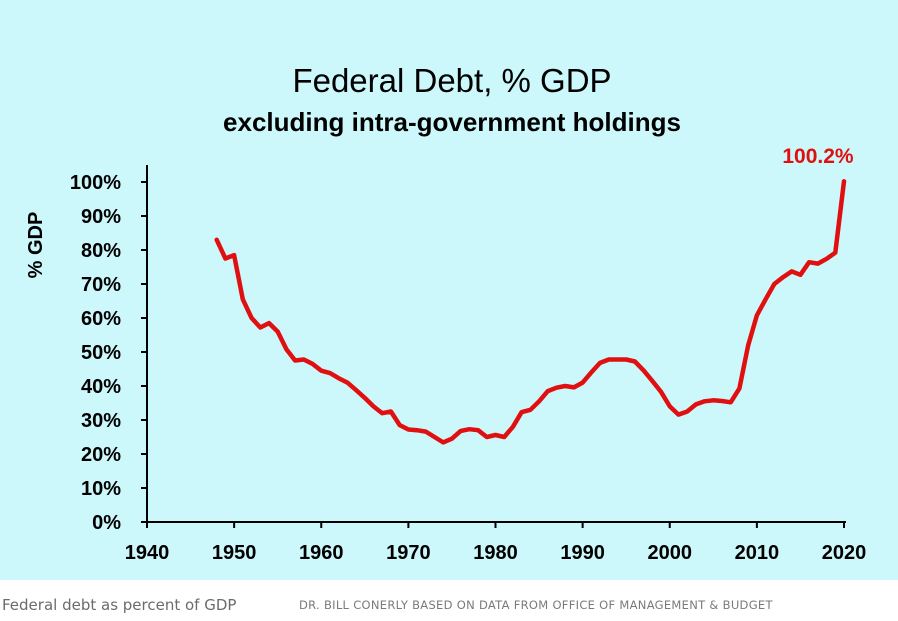 The image size is (898, 621). I want to click on x-tick-label: 1990, so click(582, 553).